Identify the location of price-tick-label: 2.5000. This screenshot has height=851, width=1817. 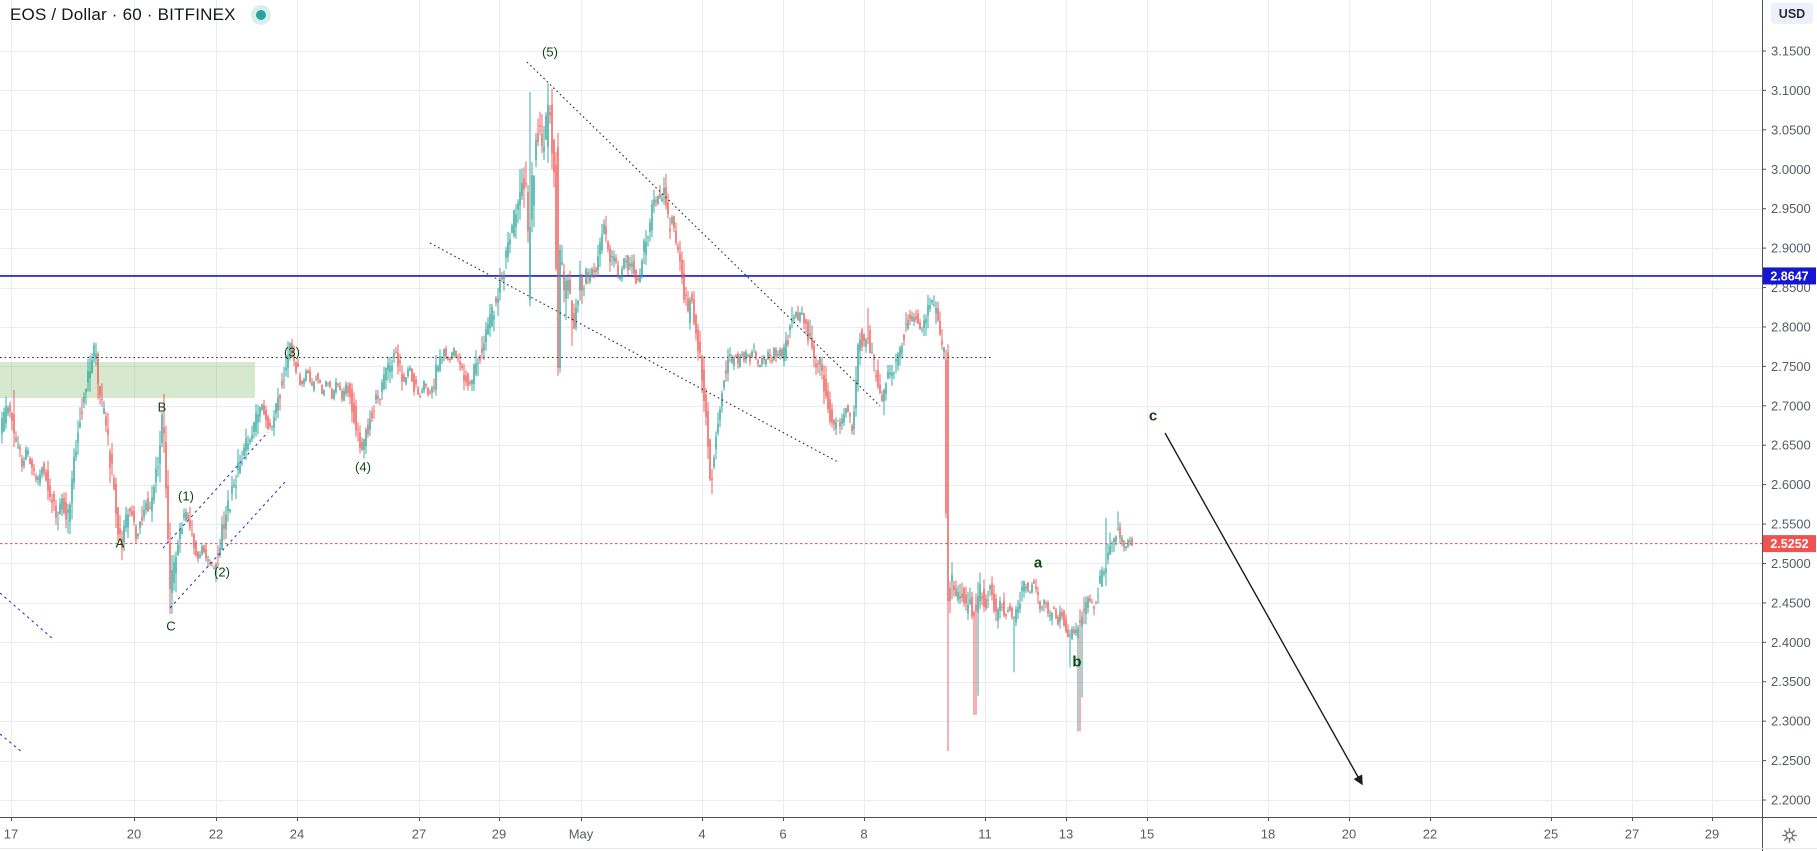
(1791, 563).